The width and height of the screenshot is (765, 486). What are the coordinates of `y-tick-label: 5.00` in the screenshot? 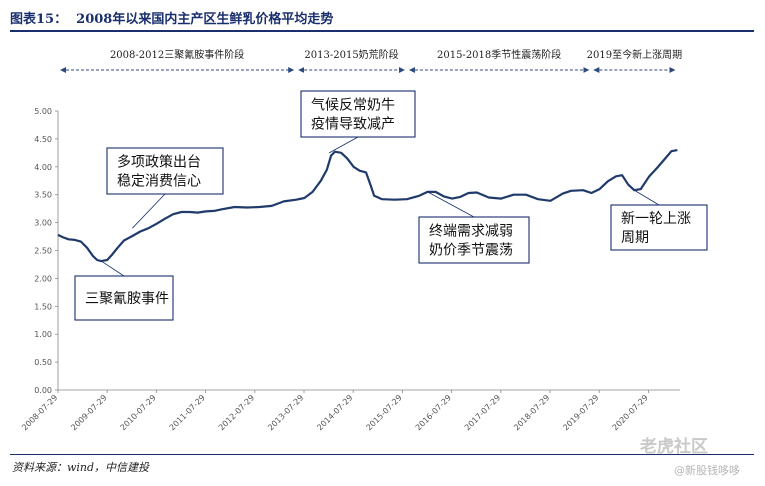 It's located at (43, 111).